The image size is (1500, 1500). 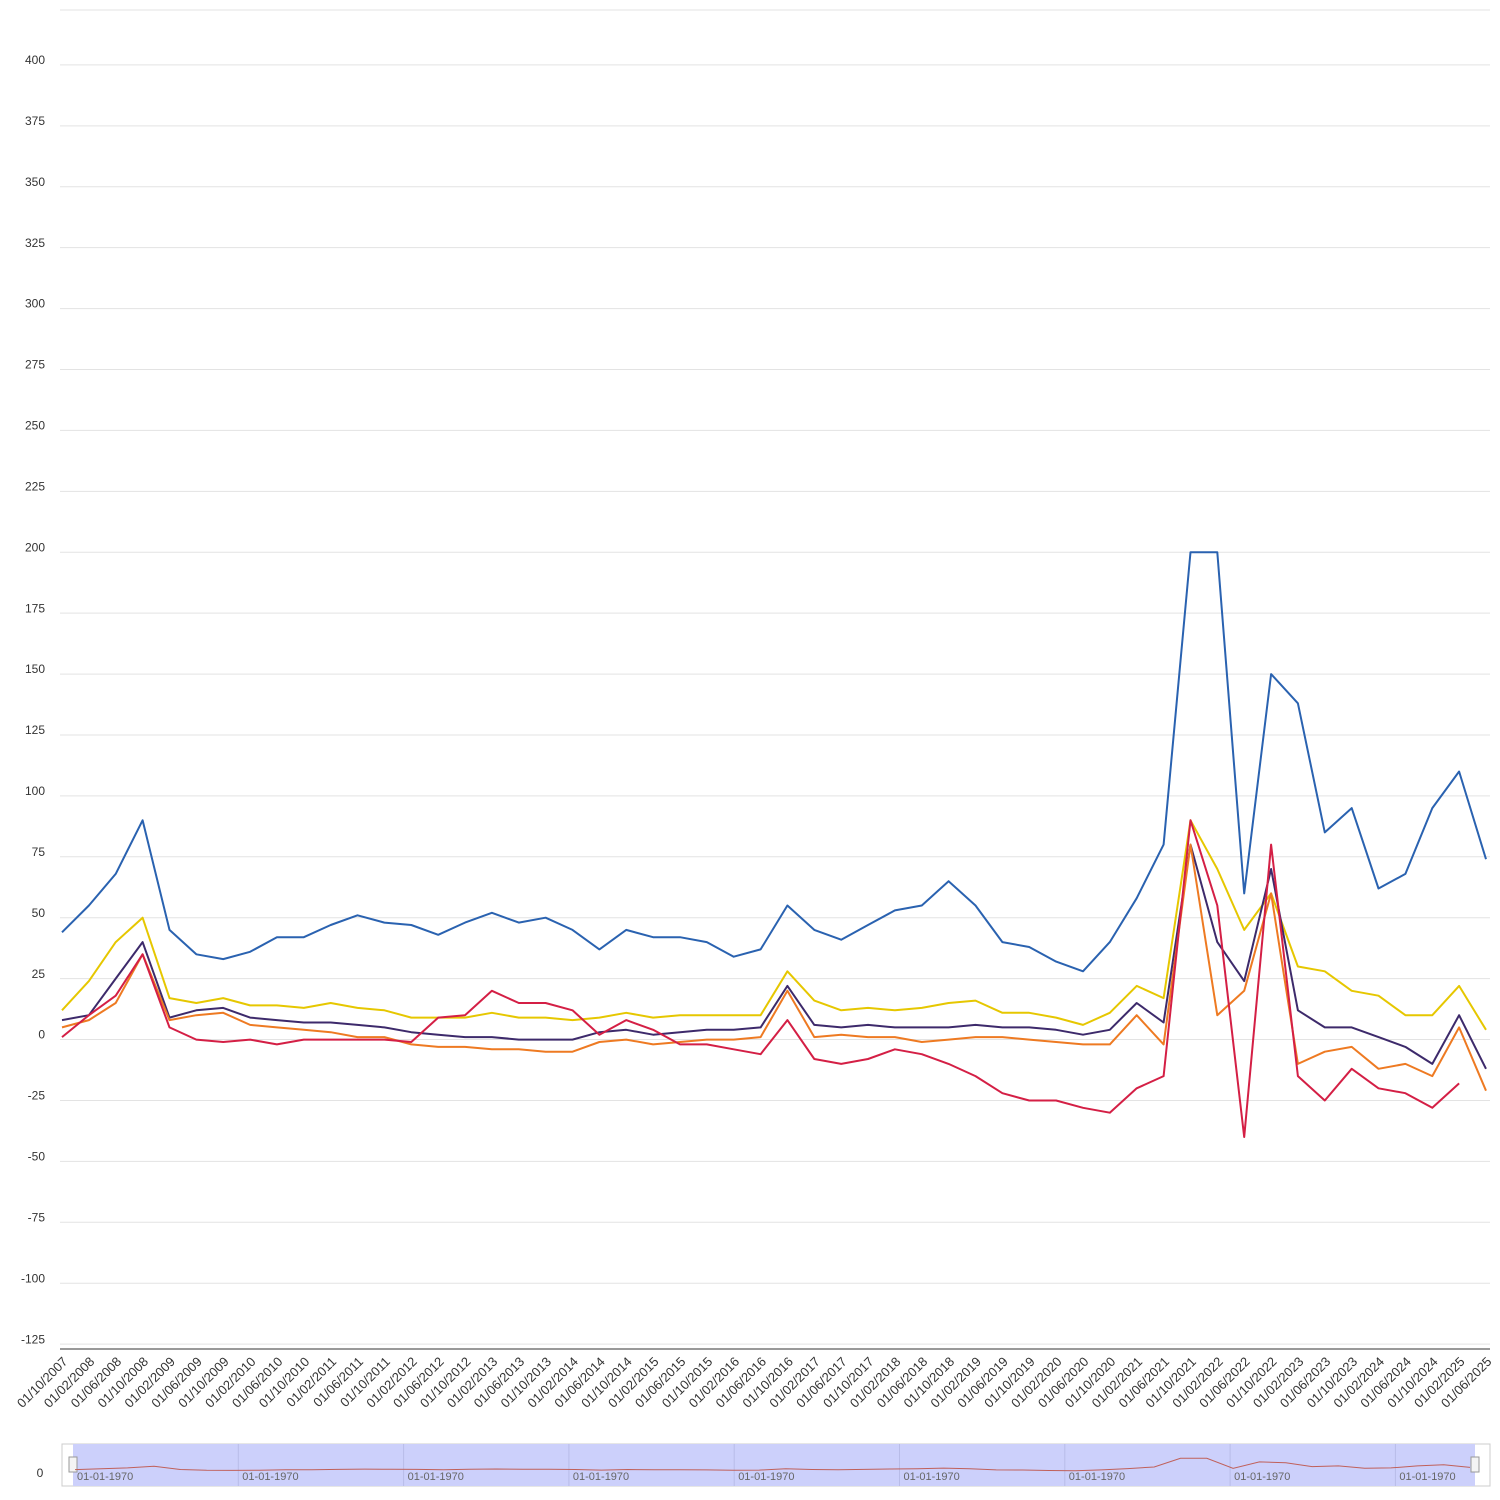 What do you see at coordinates (35, 121) in the screenshot?
I see `y-tick-label: 375` at bounding box center [35, 121].